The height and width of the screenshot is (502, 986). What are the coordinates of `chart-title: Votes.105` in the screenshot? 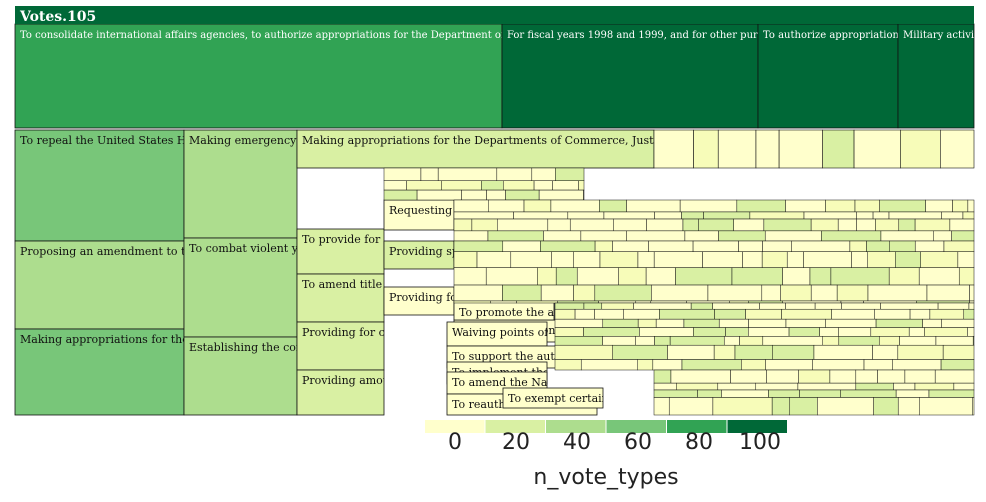 It's located at (57, 17).